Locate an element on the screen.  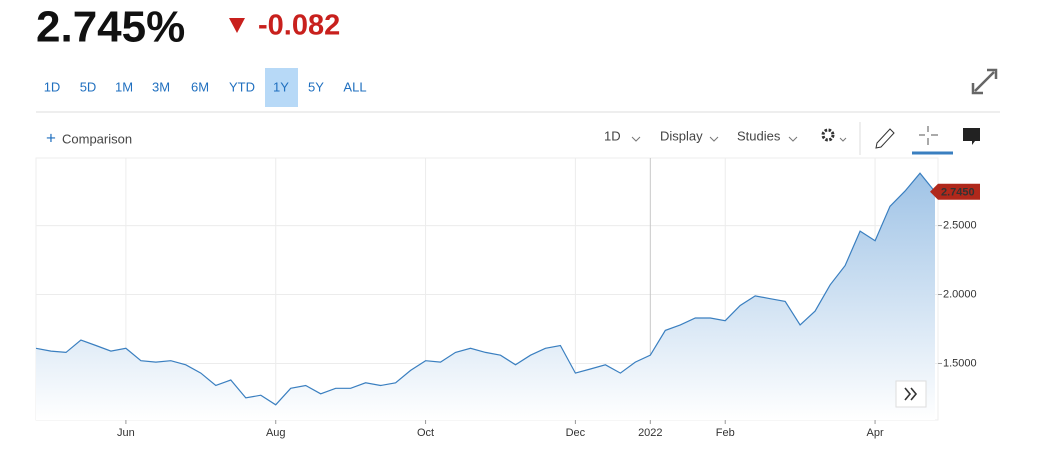
plus-icon: + is located at coordinates (51, 137).